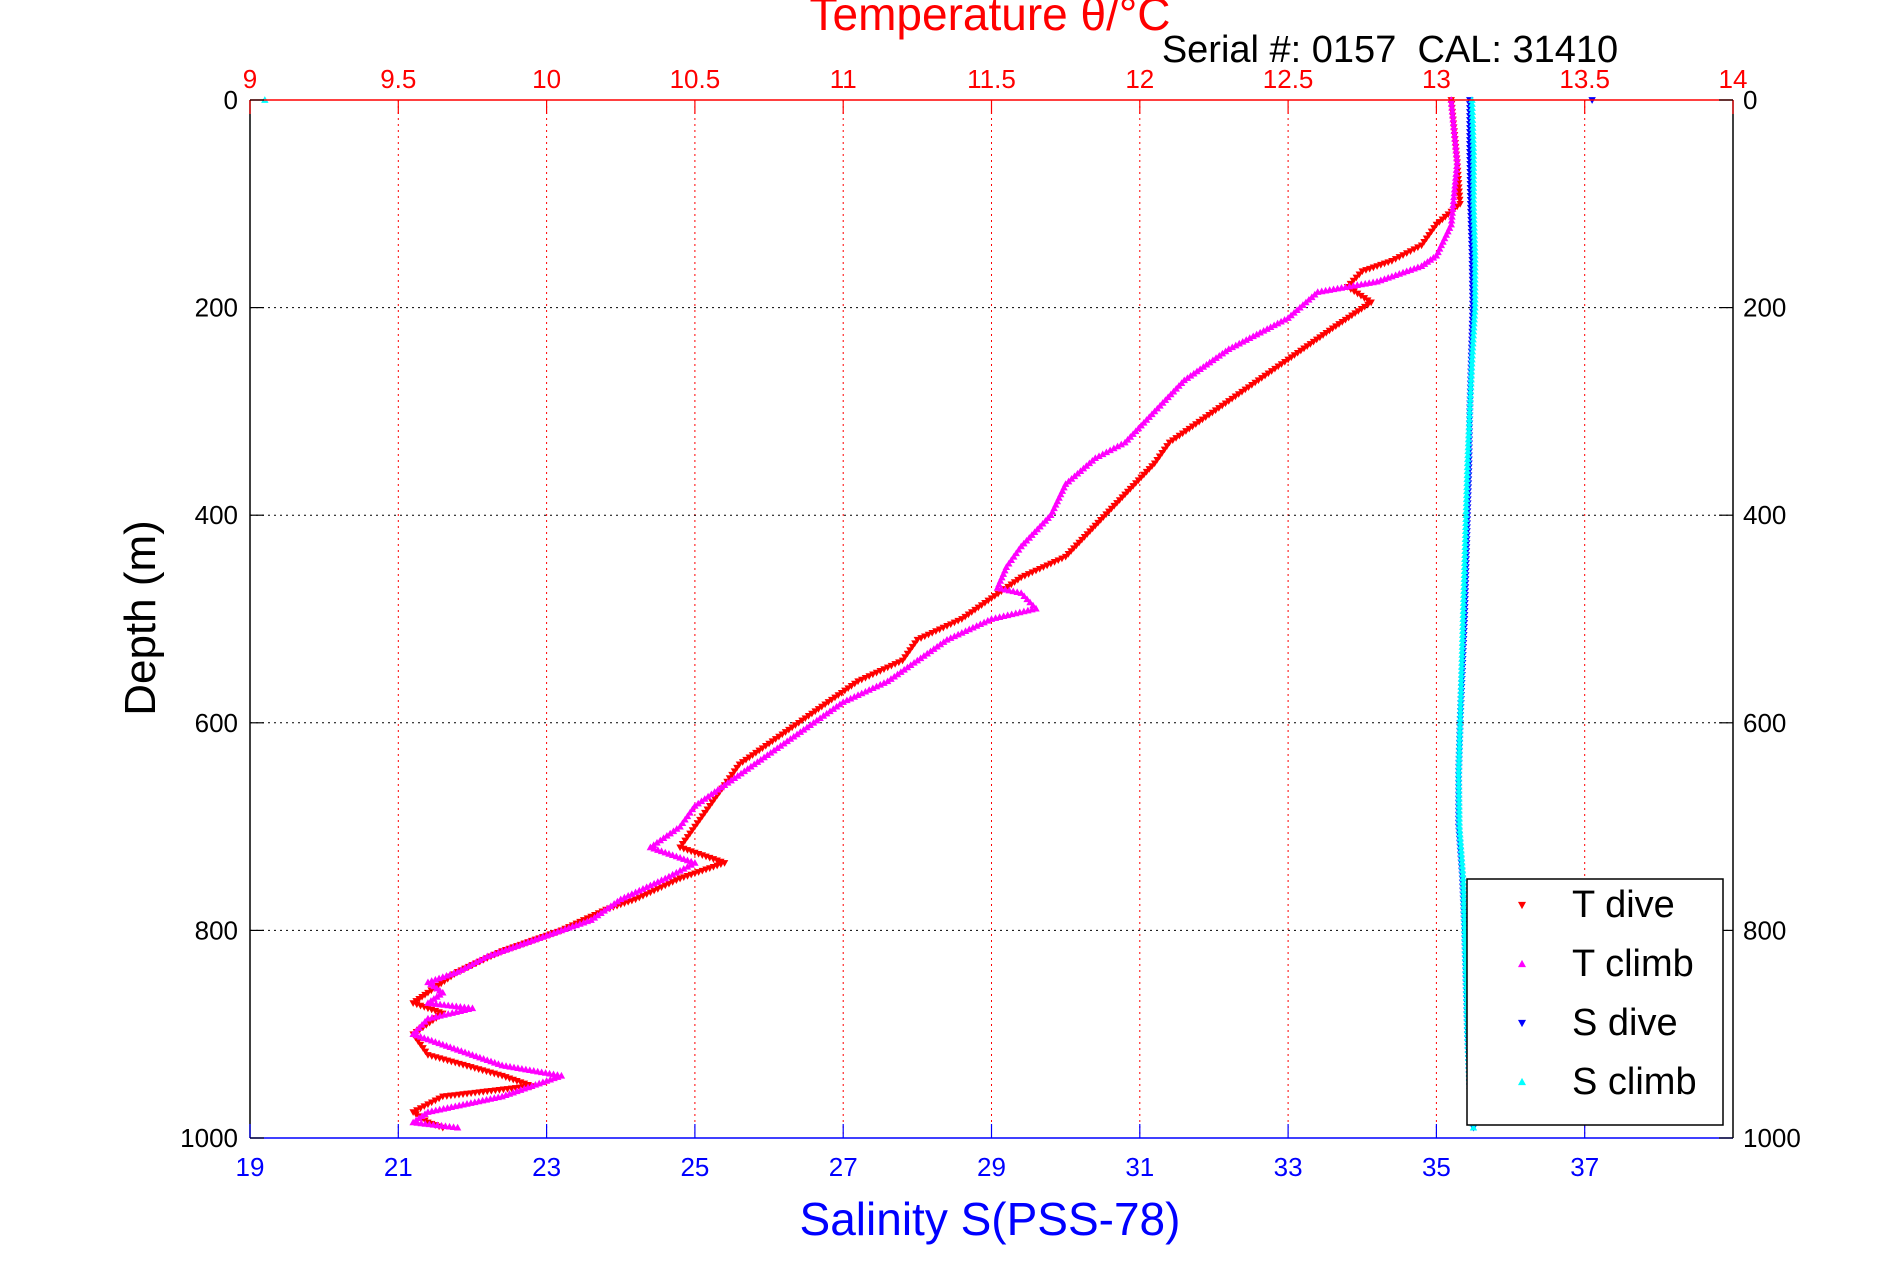 The width and height of the screenshot is (1891, 1262). I want to click on chart-subtitle: Serial #: 0157 CAL: 31410, so click(1390, 50).